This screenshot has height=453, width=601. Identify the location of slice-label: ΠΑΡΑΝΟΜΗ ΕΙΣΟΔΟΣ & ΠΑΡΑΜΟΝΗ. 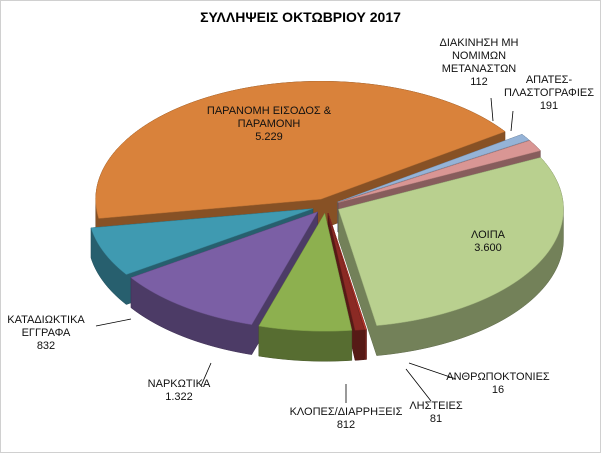
(269, 117).